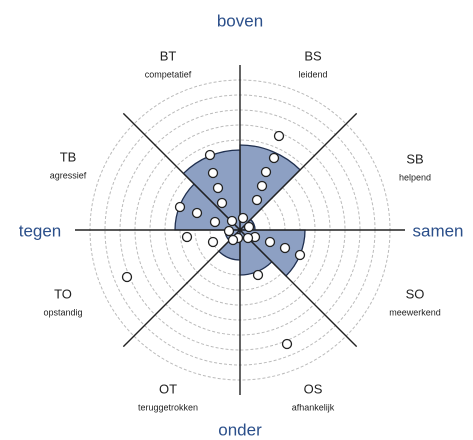  What do you see at coordinates (437, 230) in the screenshot?
I see `axis-label-right: samen` at bounding box center [437, 230].